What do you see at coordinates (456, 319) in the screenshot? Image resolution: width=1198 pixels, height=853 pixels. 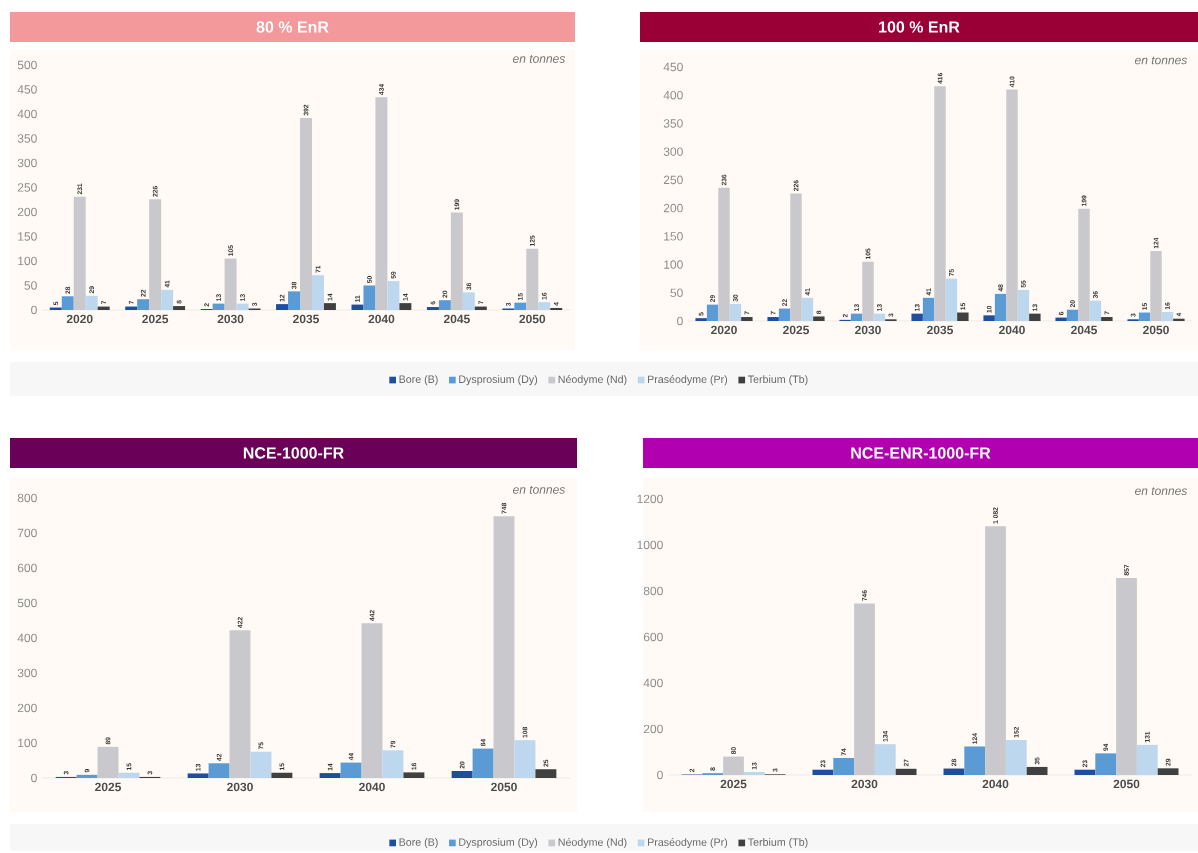 I see `x-tick-label: 2045` at bounding box center [456, 319].